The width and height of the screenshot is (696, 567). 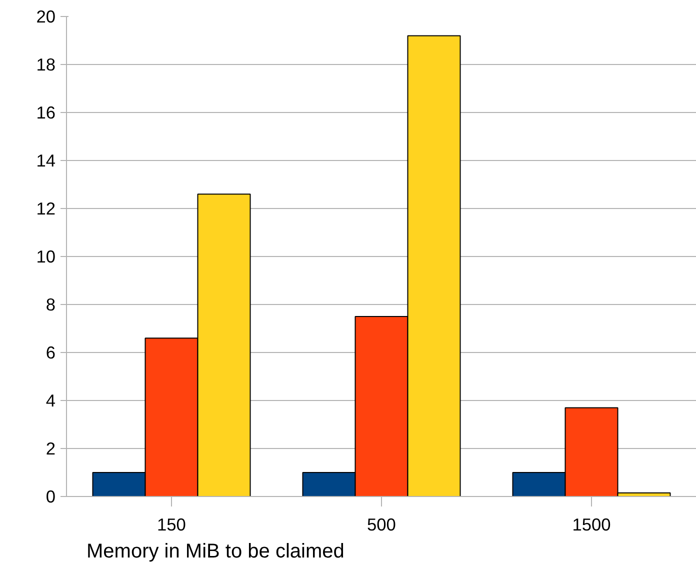 What do you see at coordinates (51, 352) in the screenshot?
I see `y-tick-label: 6` at bounding box center [51, 352].